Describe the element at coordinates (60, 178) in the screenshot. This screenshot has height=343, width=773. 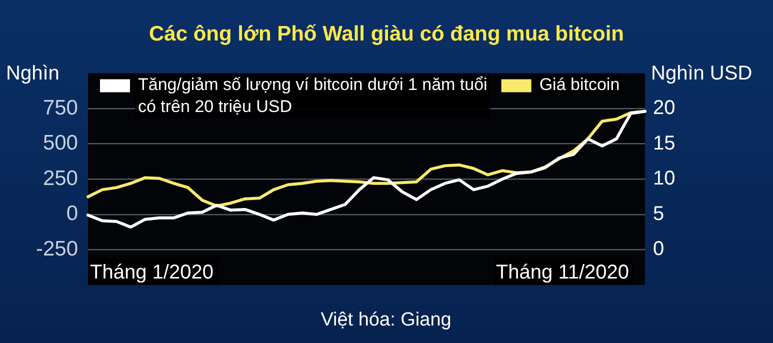
I see `y-tick-label: 250` at that location.